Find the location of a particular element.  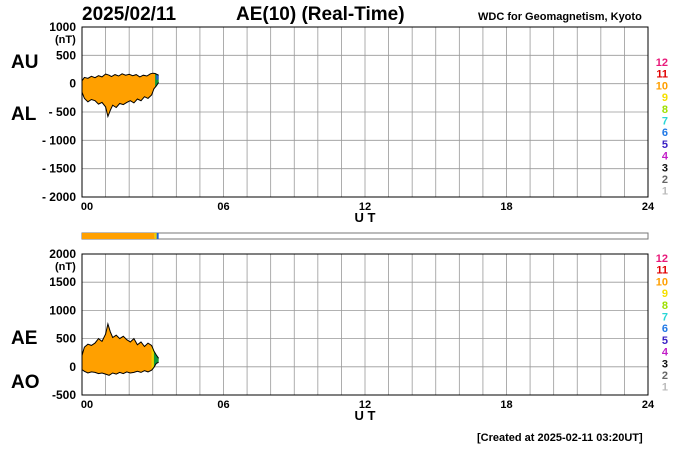

y-tick-label: 1500 is located at coordinates (62, 282).